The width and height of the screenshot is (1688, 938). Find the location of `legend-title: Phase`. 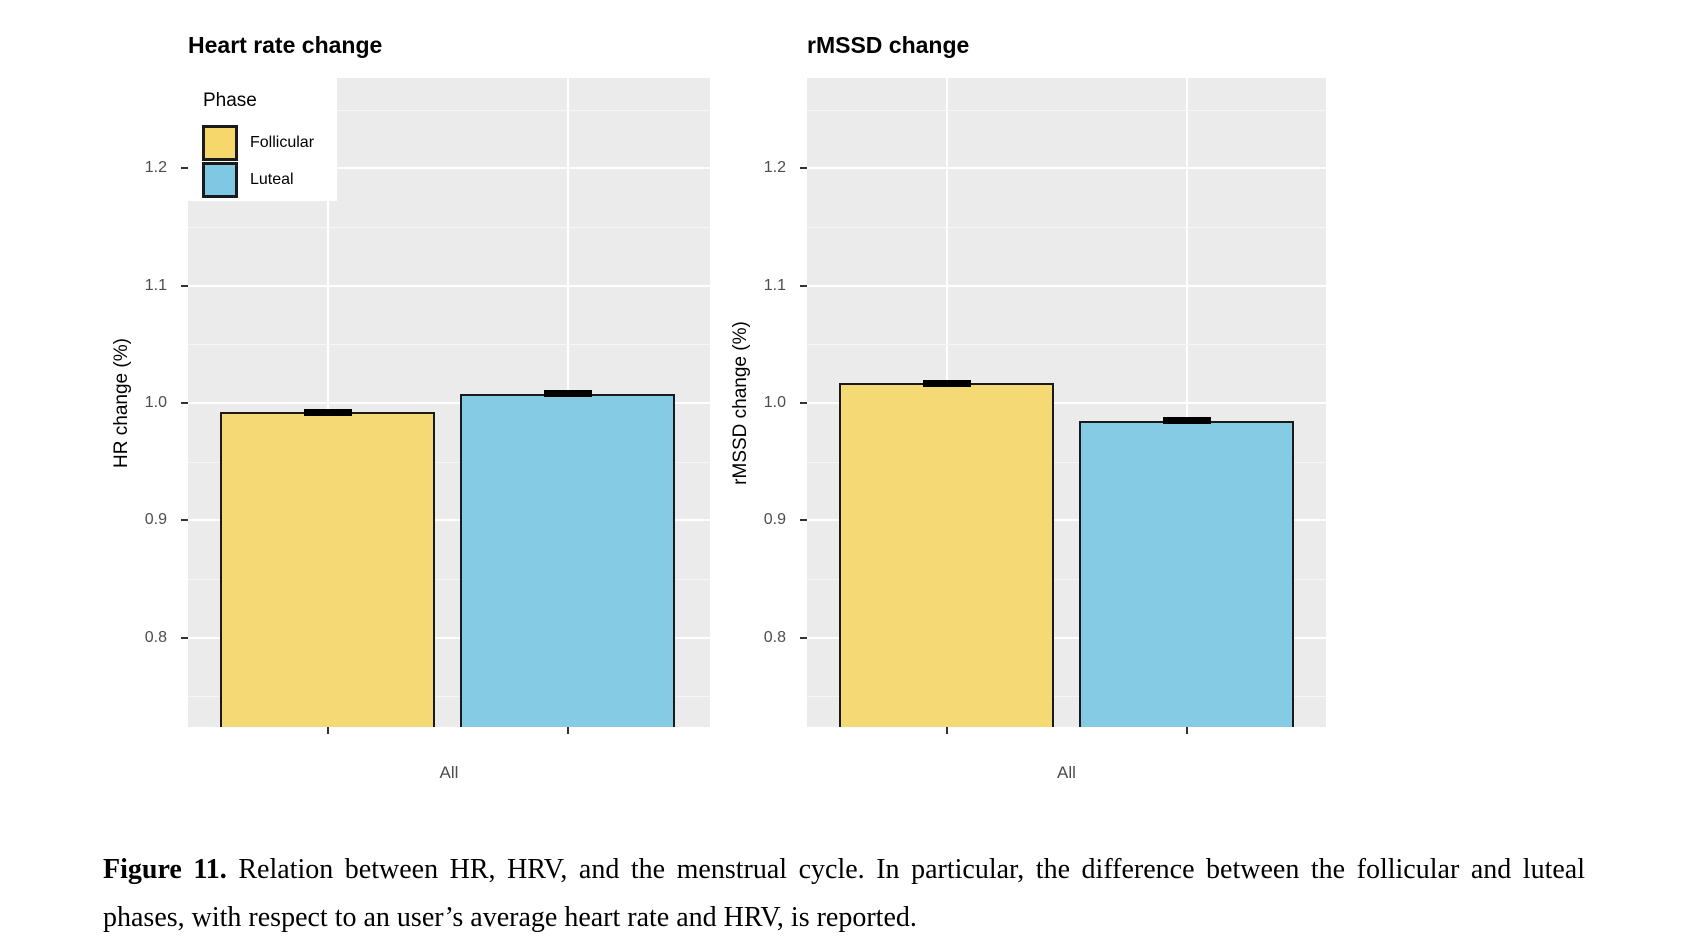

legend-title: Phase is located at coordinates (230, 100).